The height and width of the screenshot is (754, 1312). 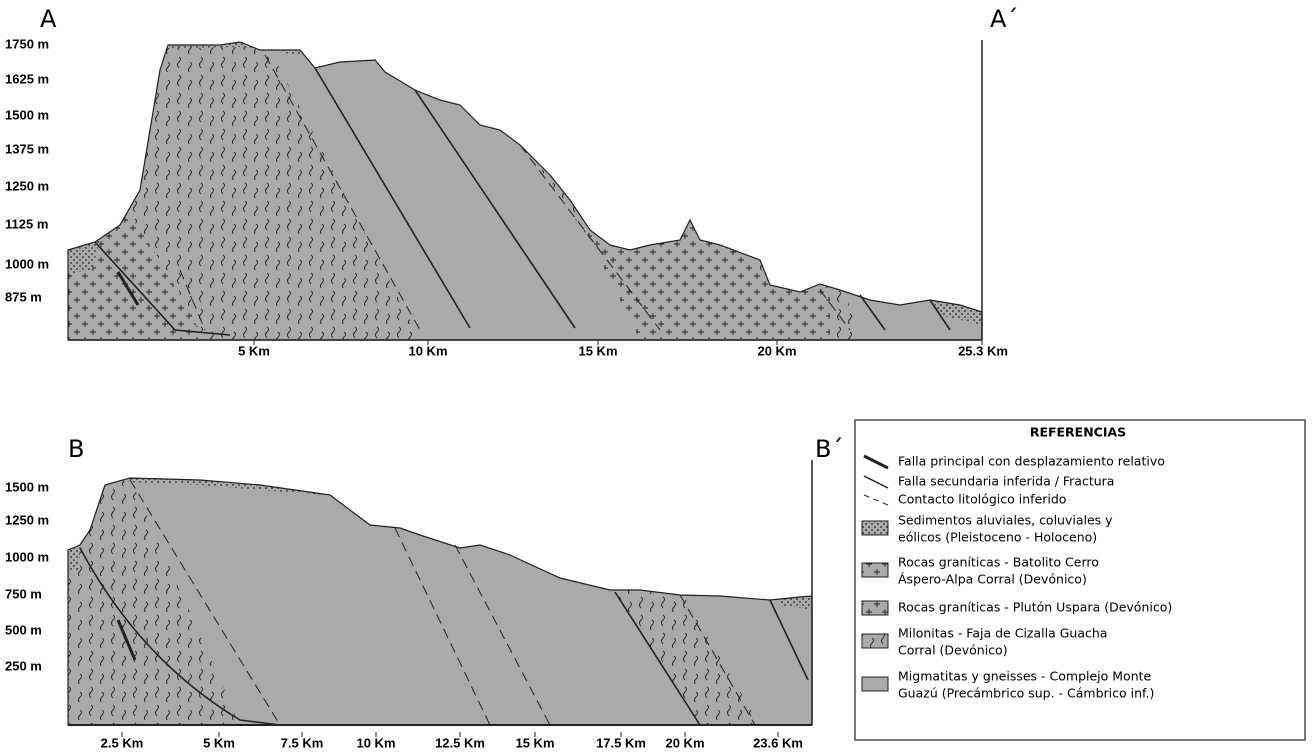 What do you see at coordinates (1025, 676) in the screenshot?
I see `legend-text: Migmatitas y gneisses - Complejo Monte` at bounding box center [1025, 676].